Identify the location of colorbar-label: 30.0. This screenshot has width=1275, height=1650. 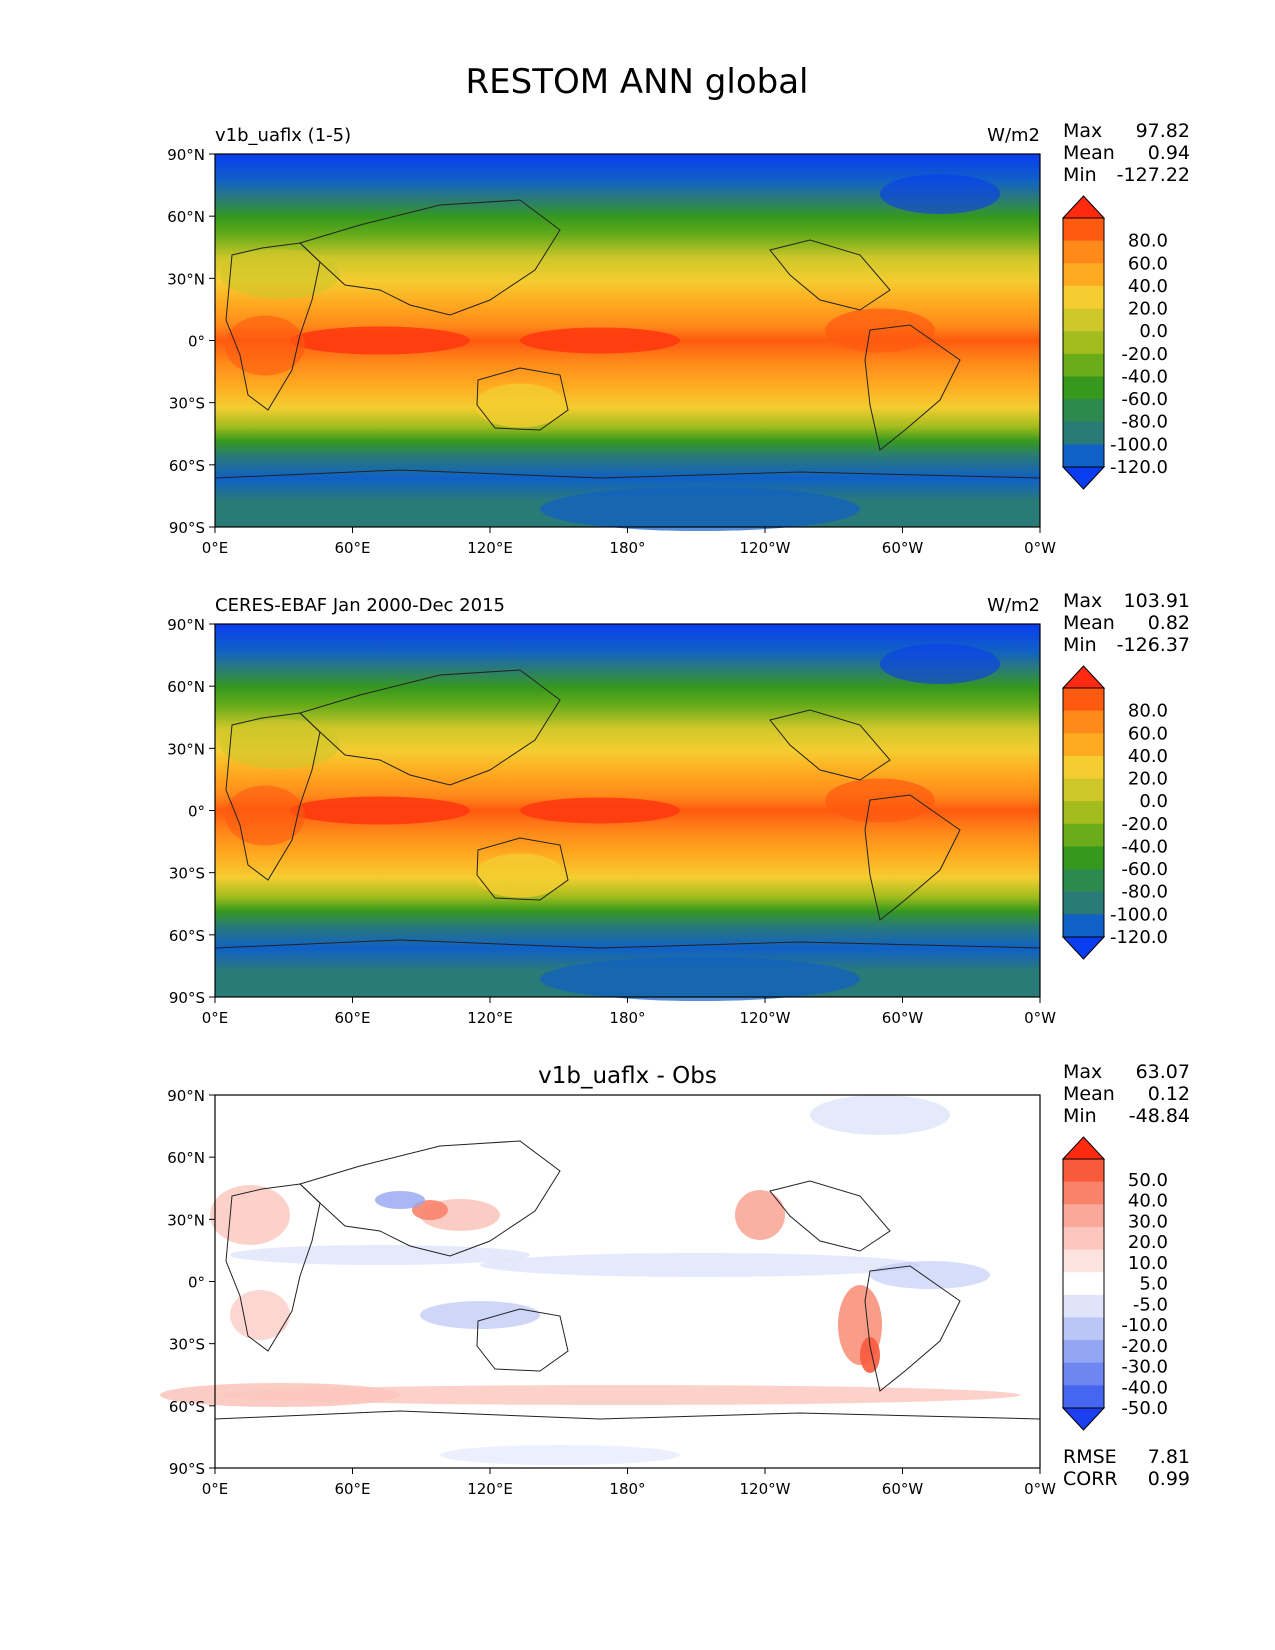
(1148, 1221).